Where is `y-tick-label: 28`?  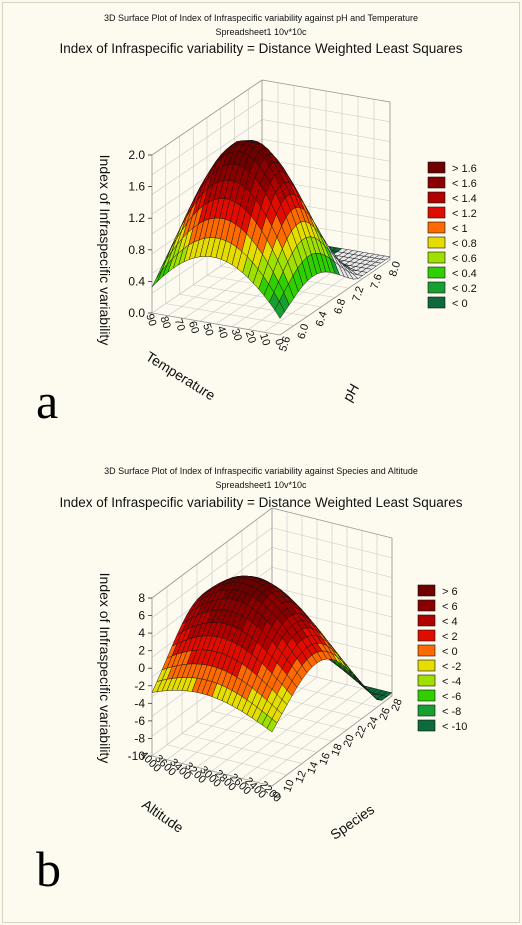 y-tick-label: 28 is located at coordinates (396, 705).